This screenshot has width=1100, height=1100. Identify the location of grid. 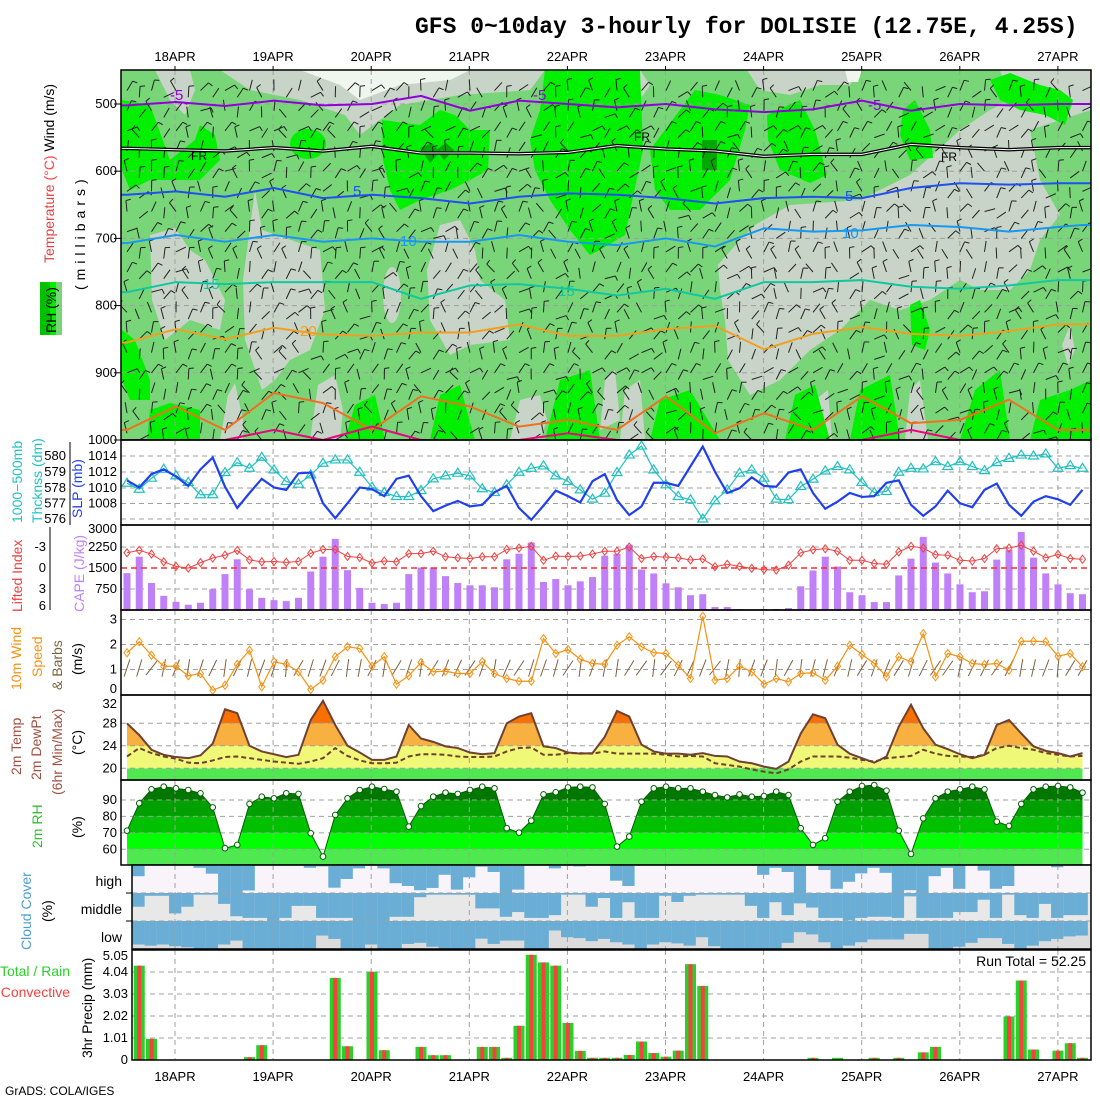
(608, 907).